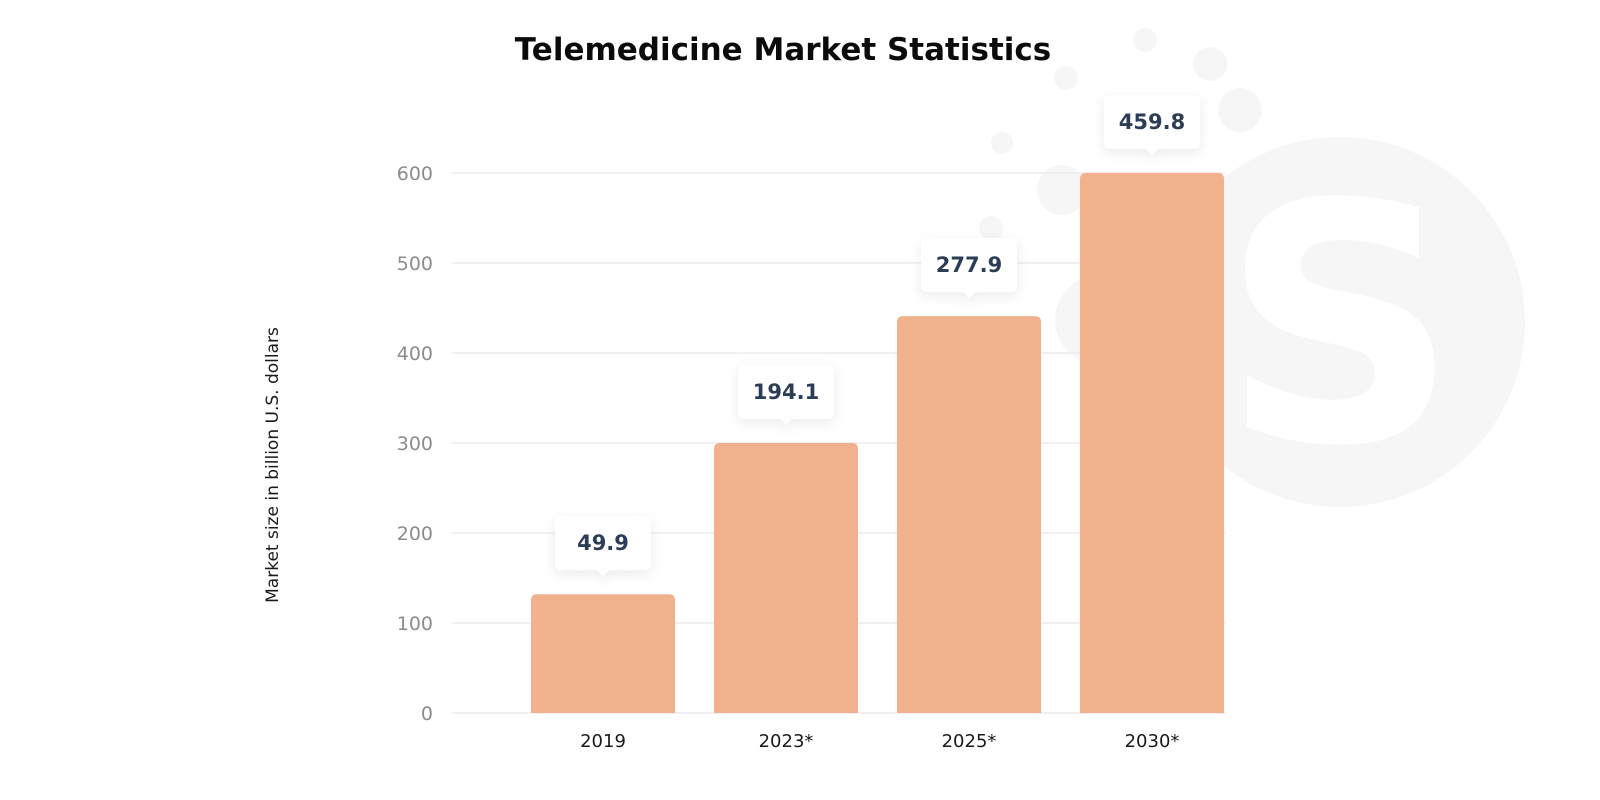  What do you see at coordinates (603, 741) in the screenshot?
I see `x-tick-label: 2019` at bounding box center [603, 741].